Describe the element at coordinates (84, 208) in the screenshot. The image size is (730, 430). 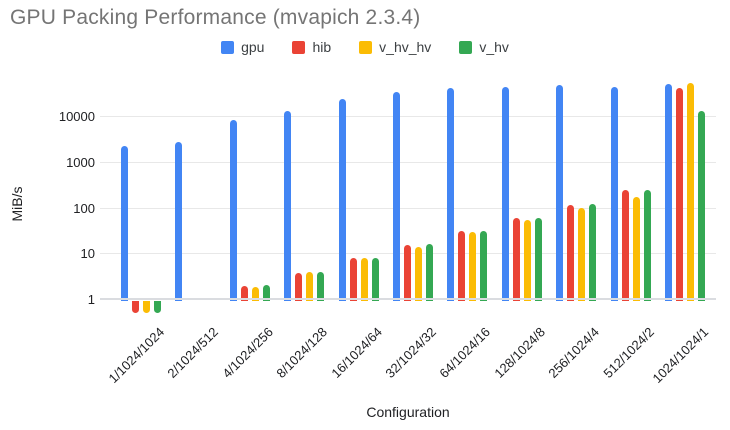
I see `y-tick-label-100: 100` at that location.